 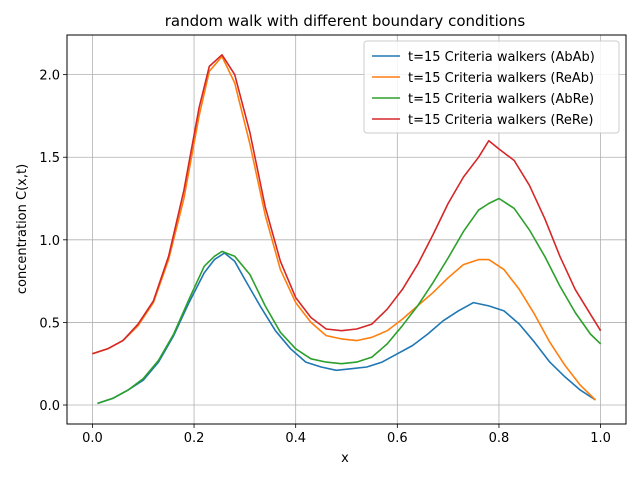 What do you see at coordinates (501, 57) in the screenshot?
I see `legend-label: t=15 Criteria walkers (AbAb)` at bounding box center [501, 57].